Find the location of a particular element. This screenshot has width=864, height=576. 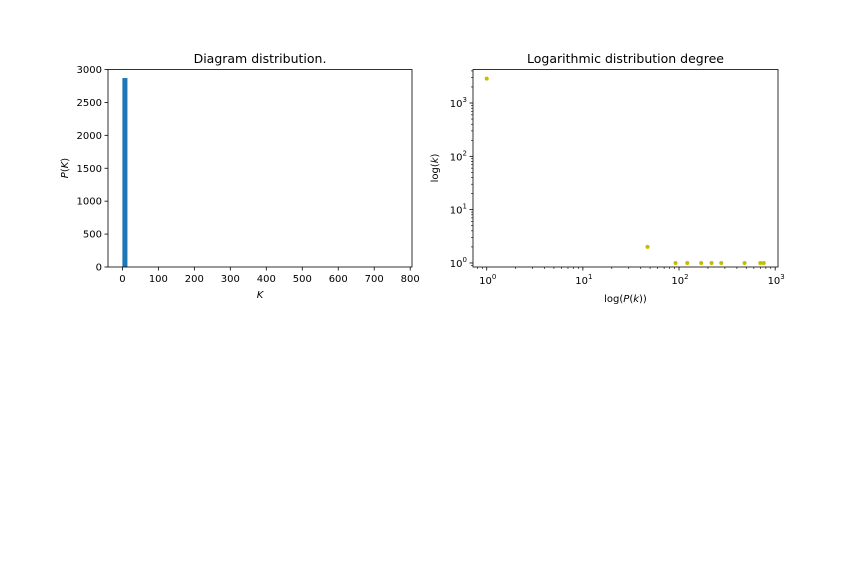

y-tick-label: 1500 is located at coordinates (89, 169).